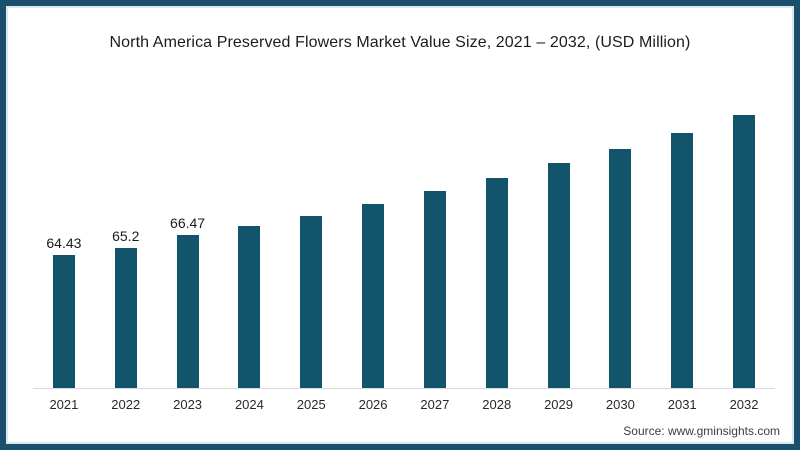 The image size is (800, 450). I want to click on x-tick-2031: 2031, so click(682, 404).